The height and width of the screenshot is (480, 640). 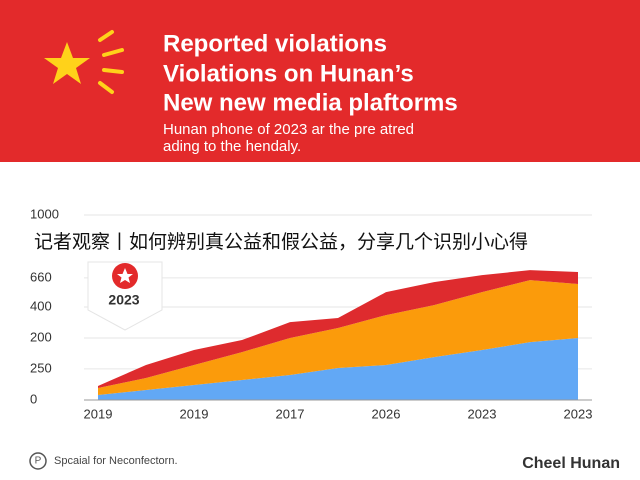 I want to click on footer-left: Spcaial for Neconfectorn., so click(x=116, y=461).